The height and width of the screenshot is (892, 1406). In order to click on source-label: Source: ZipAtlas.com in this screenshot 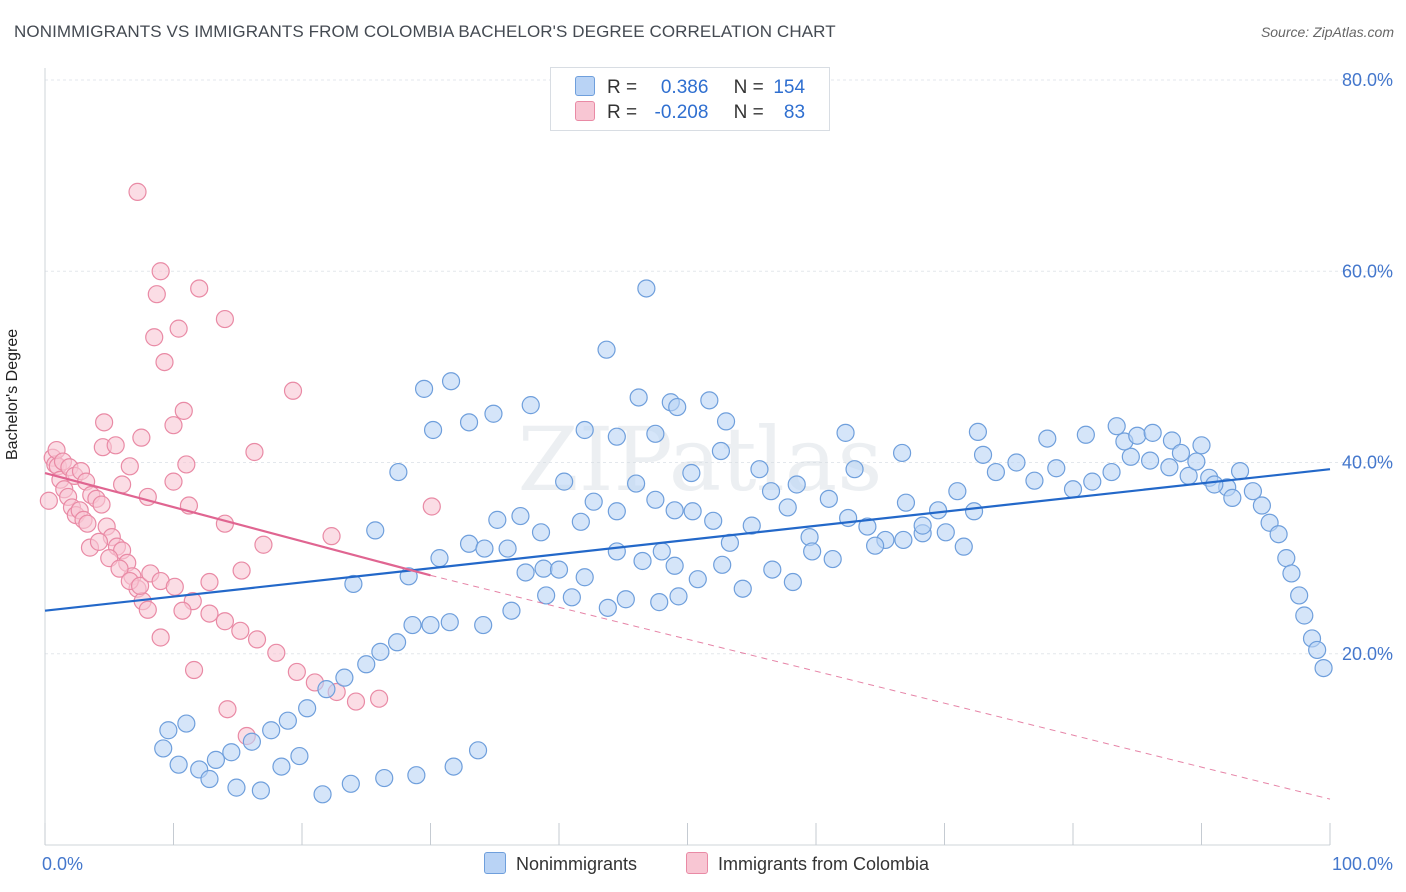, I will do `click(1327, 32)`.